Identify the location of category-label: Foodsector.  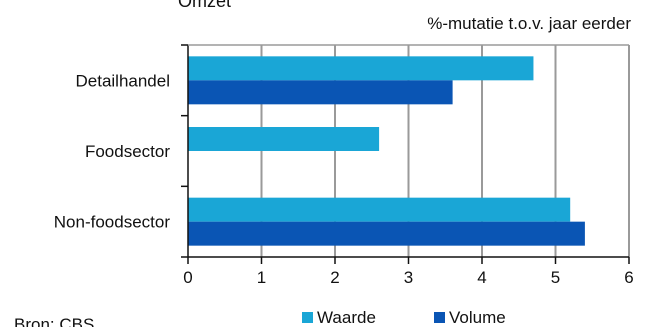
(127, 151).